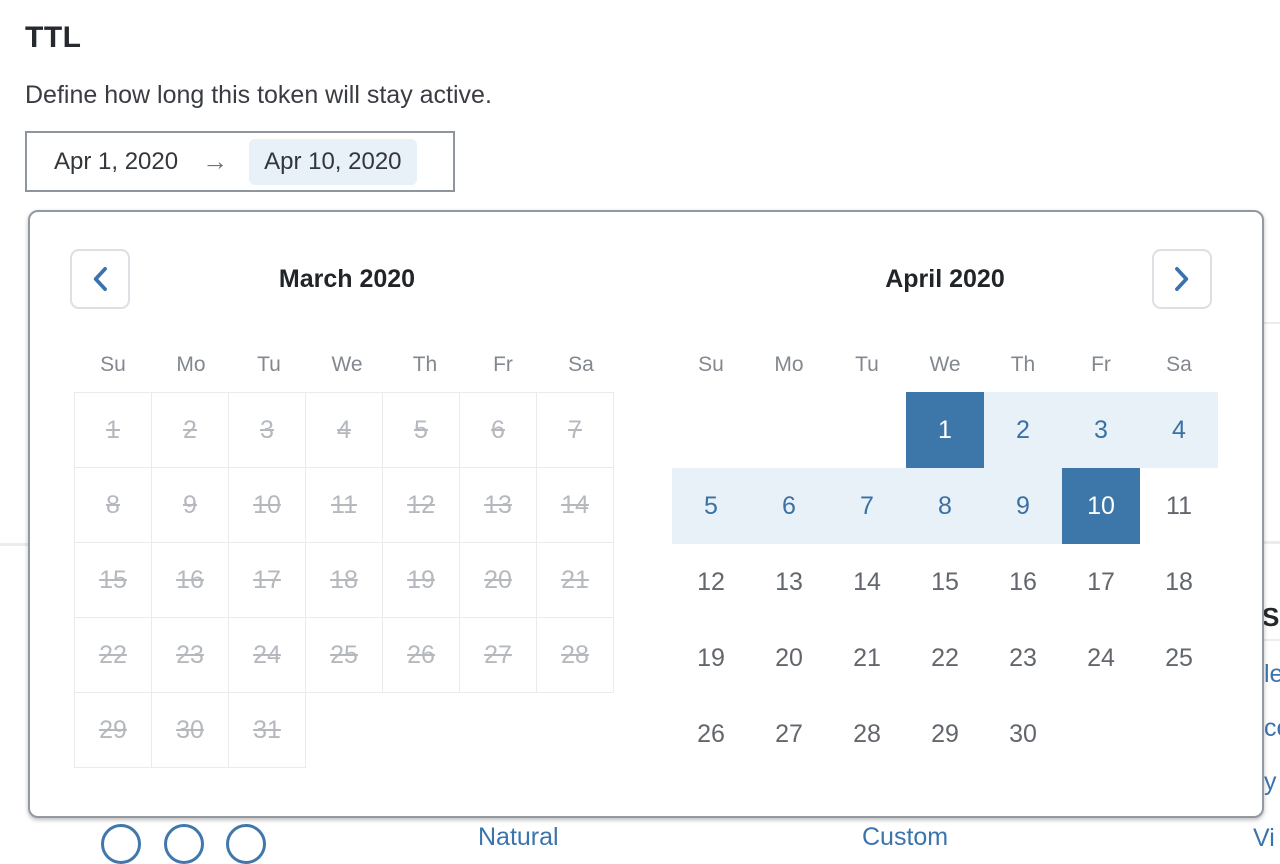  I want to click on day-april-24: 24, so click(1101, 657).